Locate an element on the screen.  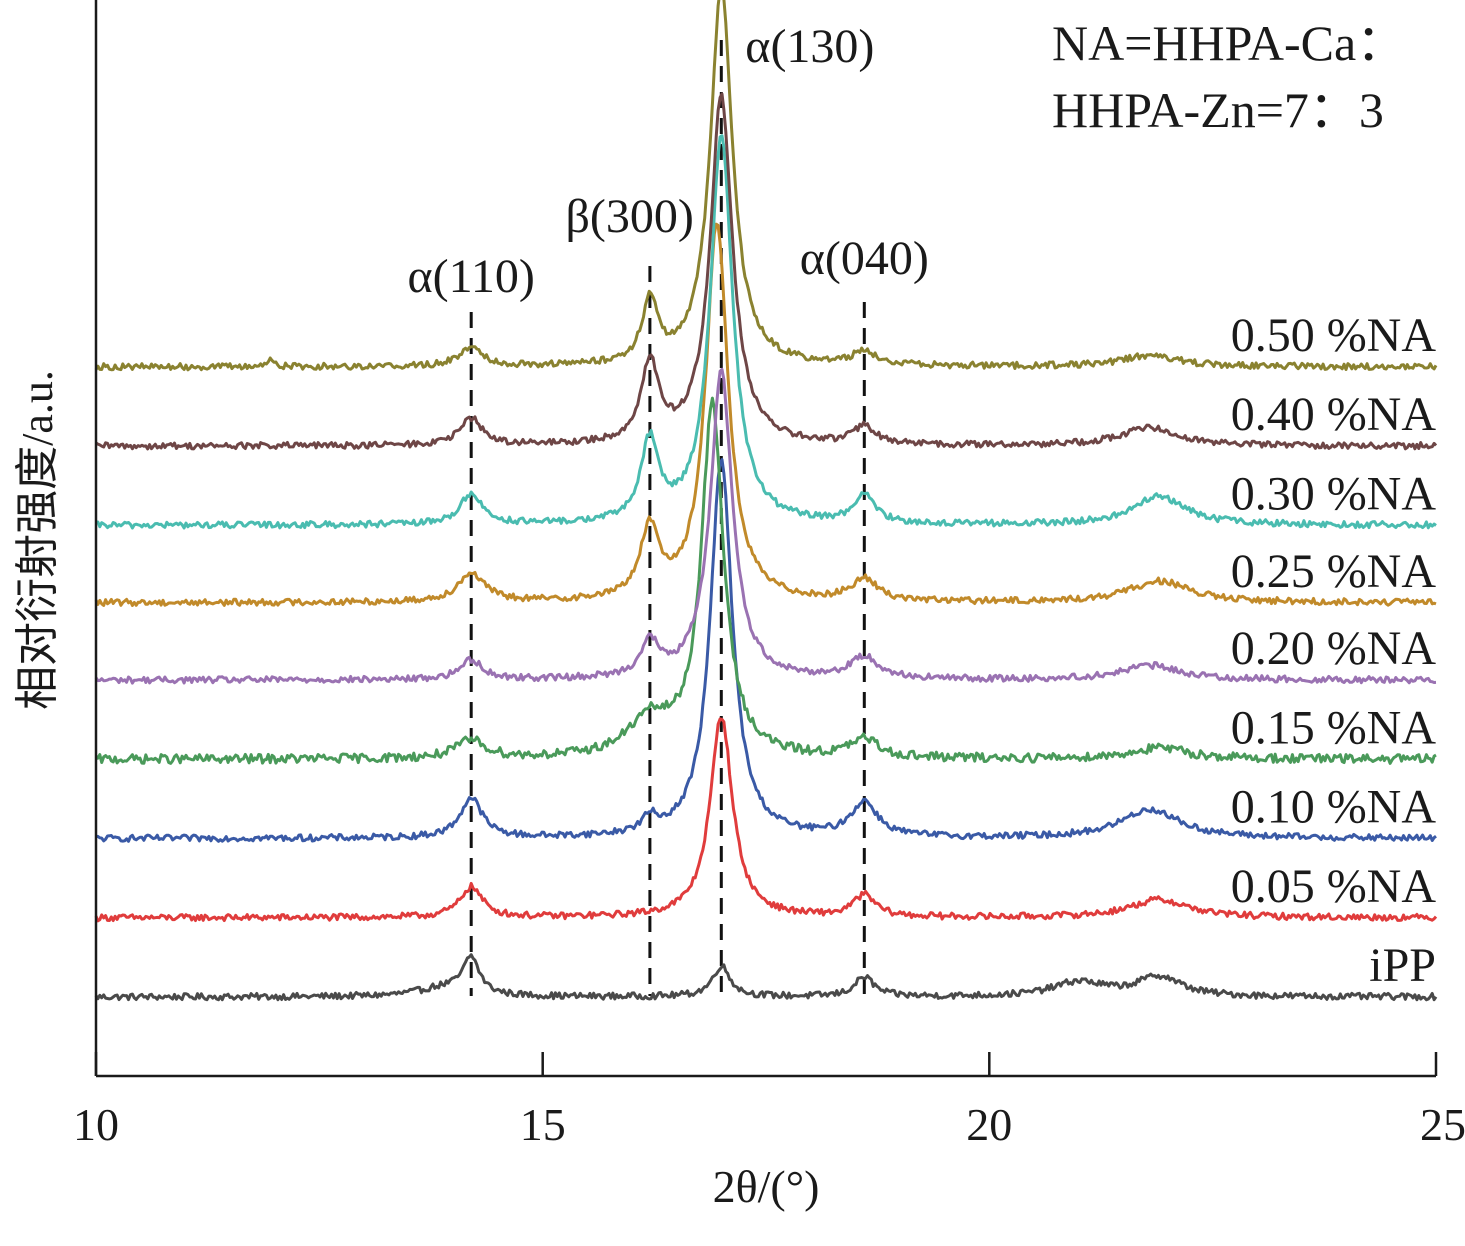
reference-label-0: α(110) is located at coordinates (471, 276).